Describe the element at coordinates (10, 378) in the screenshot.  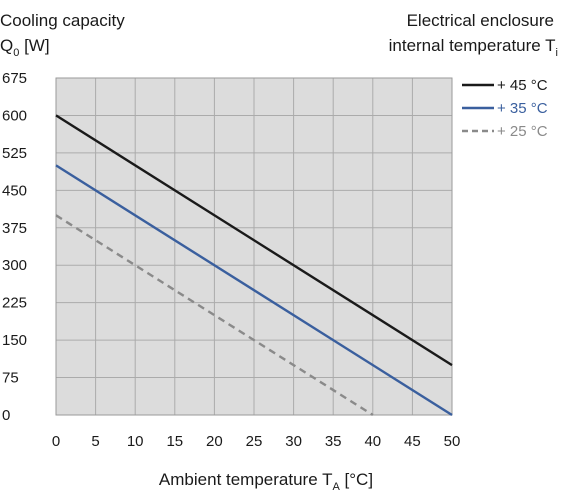
I see `y-tick-label: 75` at that location.